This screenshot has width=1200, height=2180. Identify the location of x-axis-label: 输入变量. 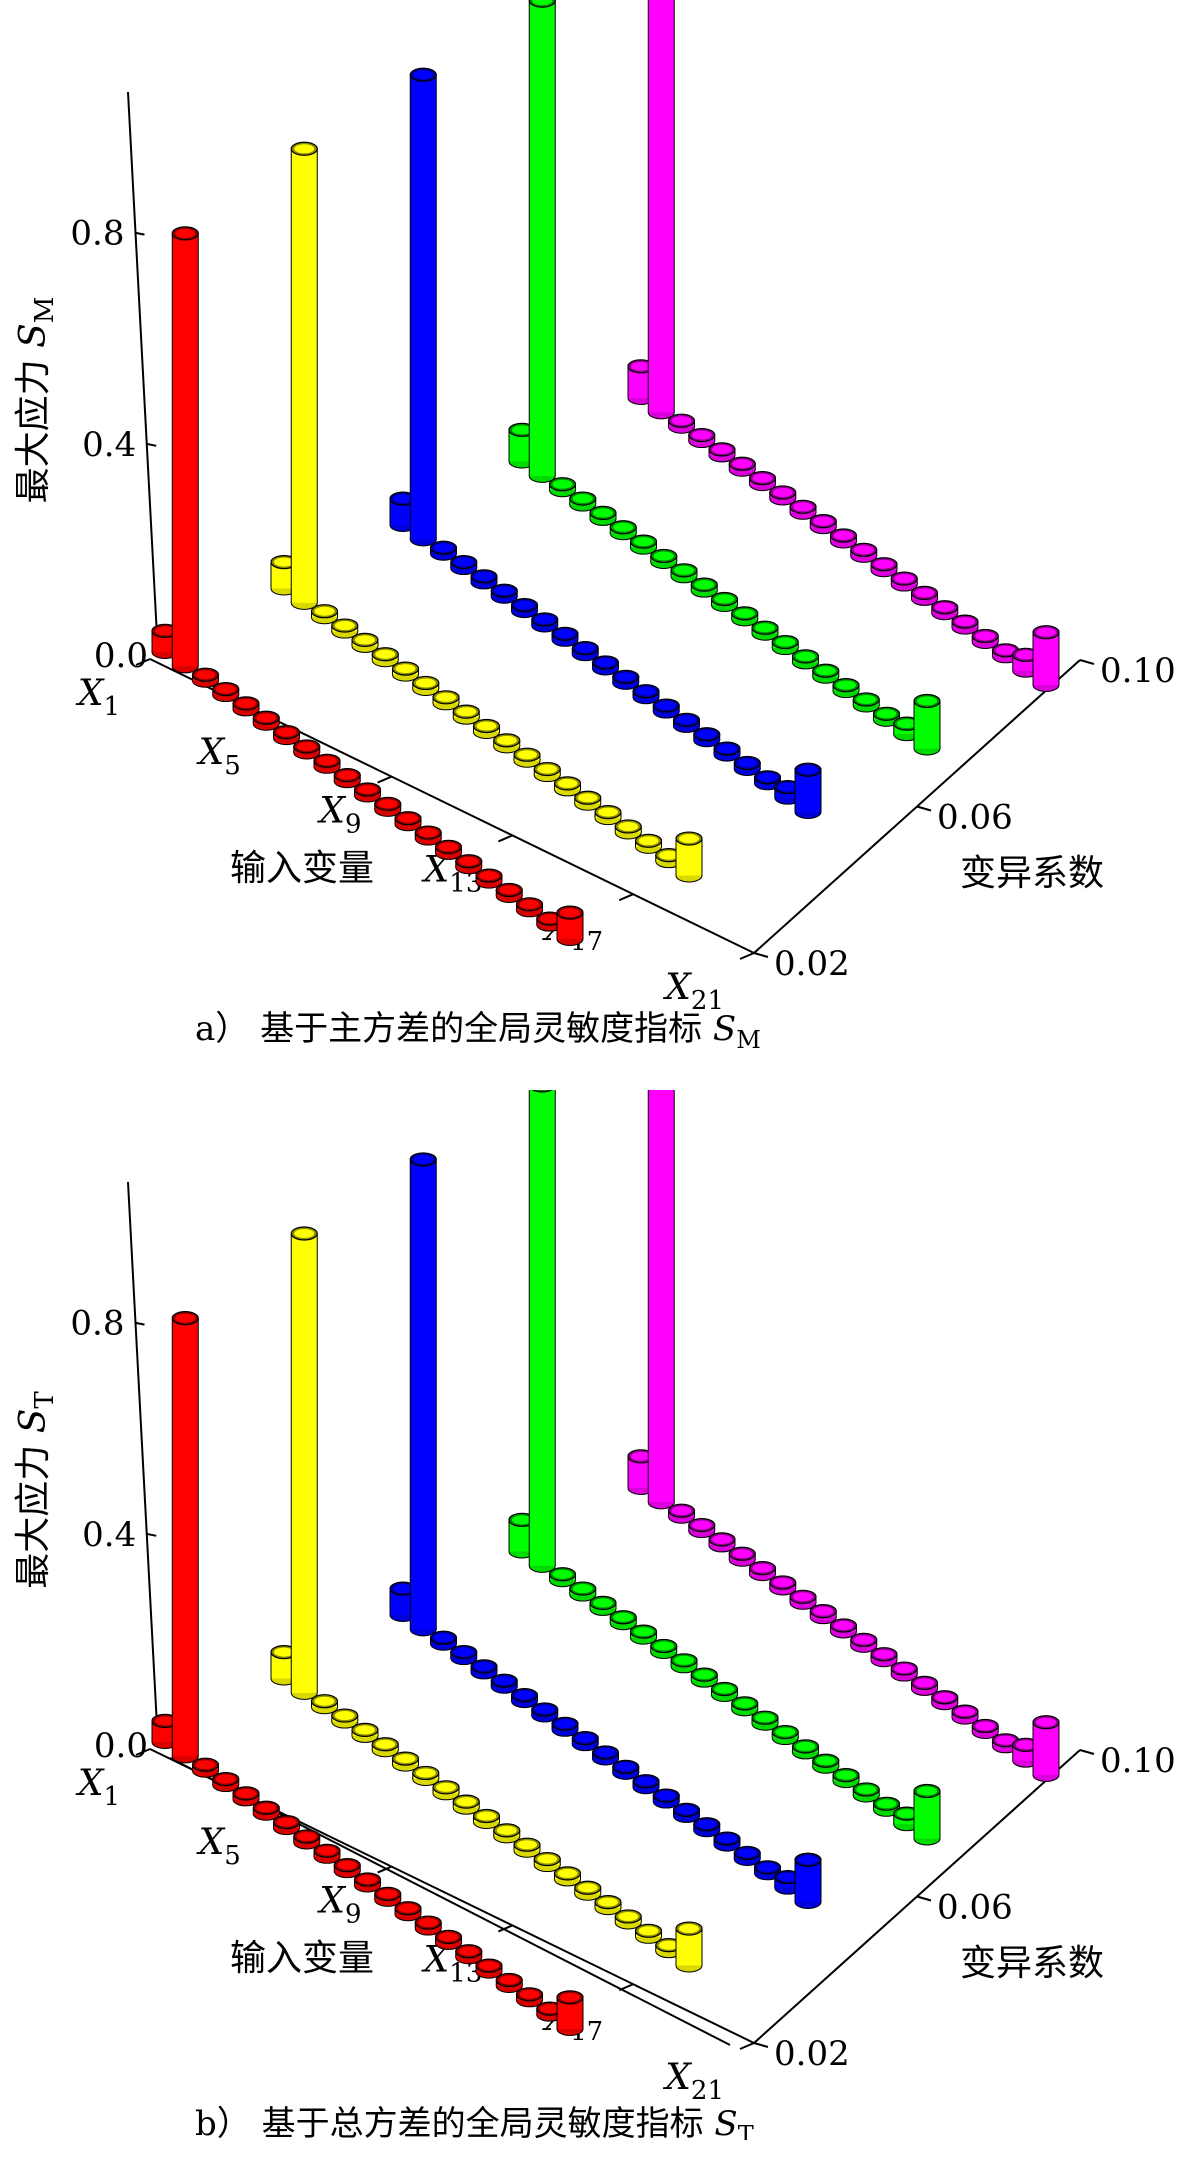
(302, 1958).